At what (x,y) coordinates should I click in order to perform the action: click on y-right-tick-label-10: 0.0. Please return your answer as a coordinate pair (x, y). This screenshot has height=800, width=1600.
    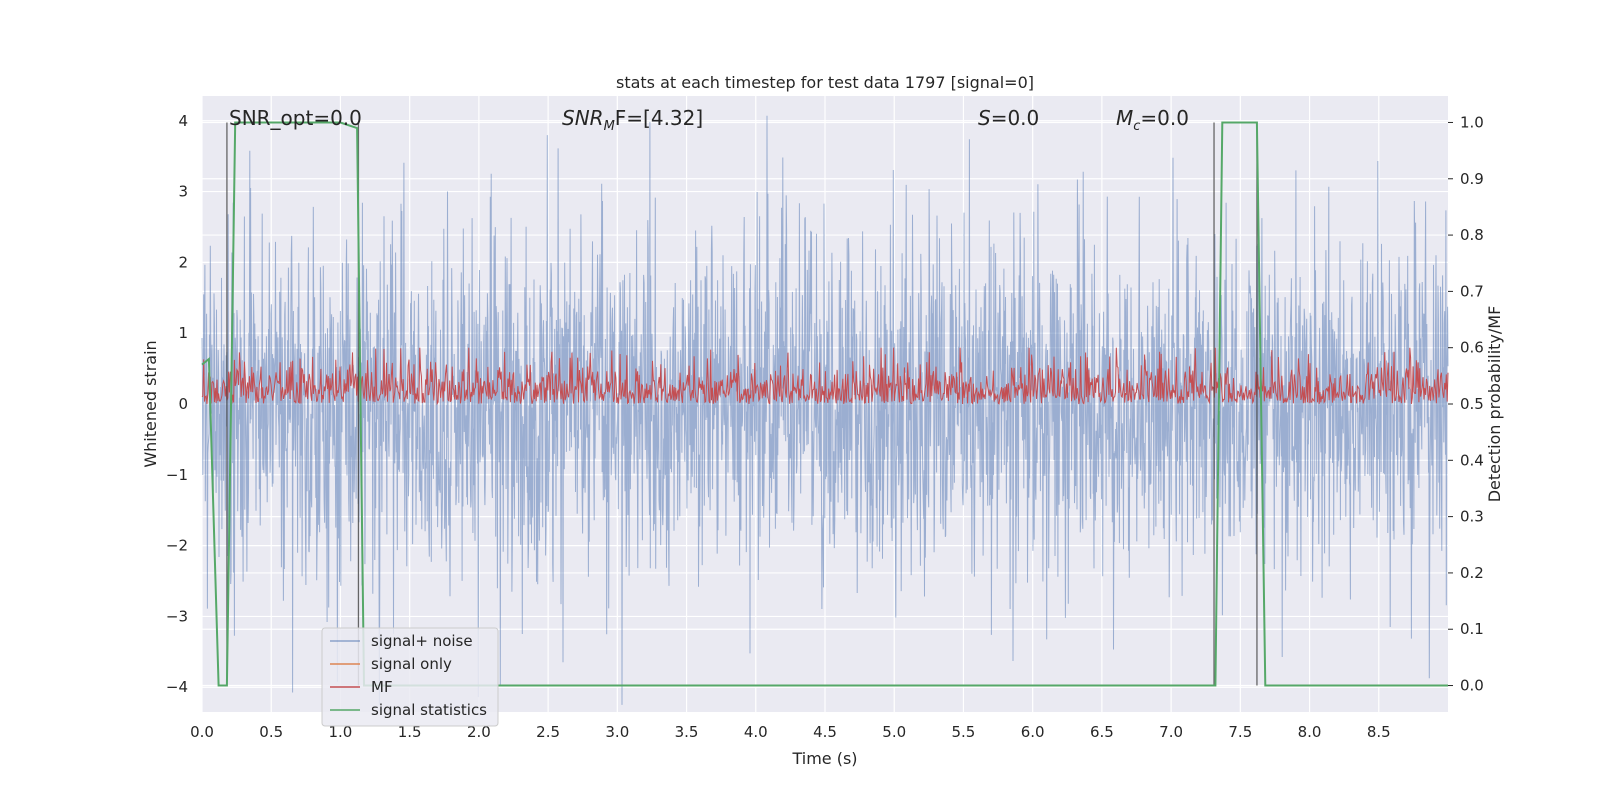
    Looking at the image, I should click on (1472, 686).